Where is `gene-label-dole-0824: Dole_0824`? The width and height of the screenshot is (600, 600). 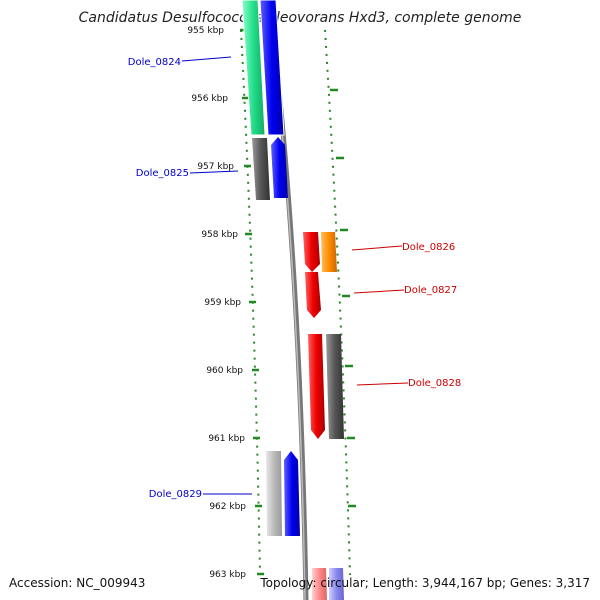
gene-label-dole-0824: Dole_0824 is located at coordinates (154, 62).